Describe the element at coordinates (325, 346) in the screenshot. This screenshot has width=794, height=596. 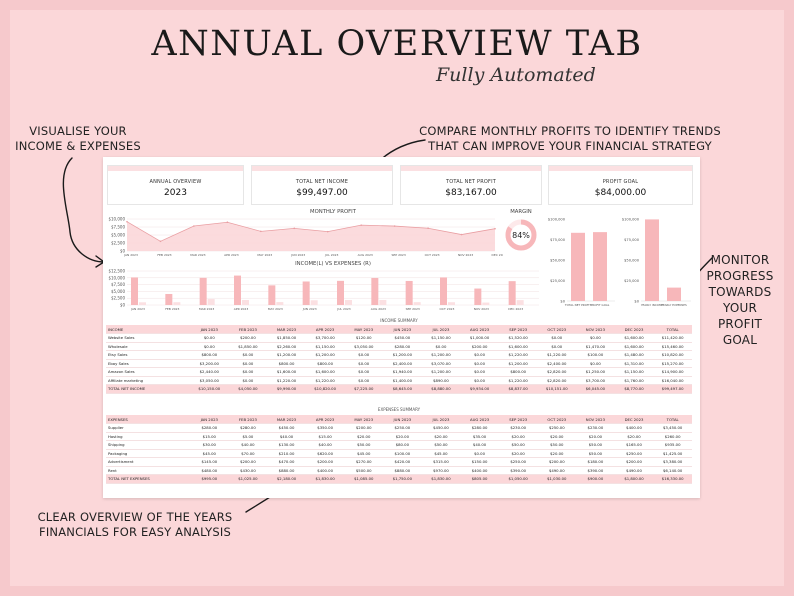
I see `table-cell: $1,150.00` at that location.